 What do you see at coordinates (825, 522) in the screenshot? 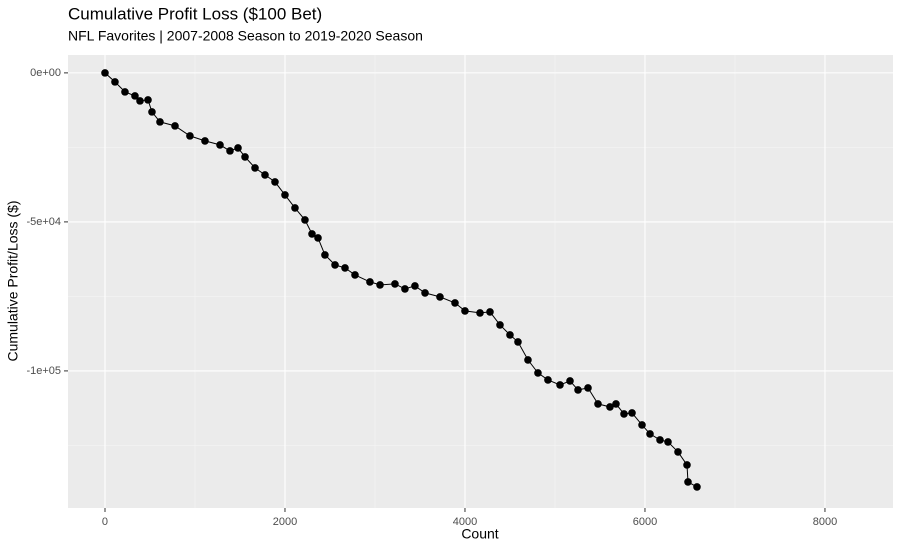
I see `x-tick-label: 8000` at bounding box center [825, 522].